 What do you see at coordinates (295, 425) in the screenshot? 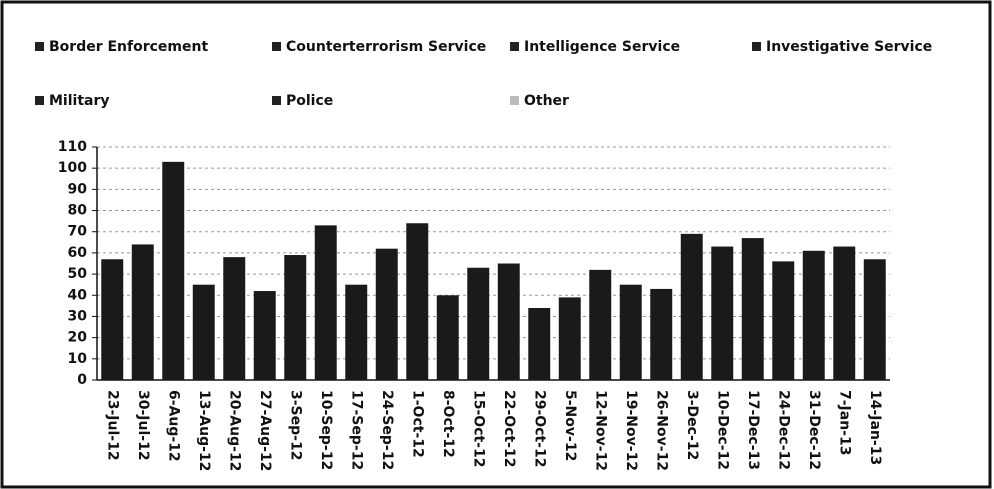
I see `x-tick-label: 3-Sep-12` at bounding box center [295, 425].